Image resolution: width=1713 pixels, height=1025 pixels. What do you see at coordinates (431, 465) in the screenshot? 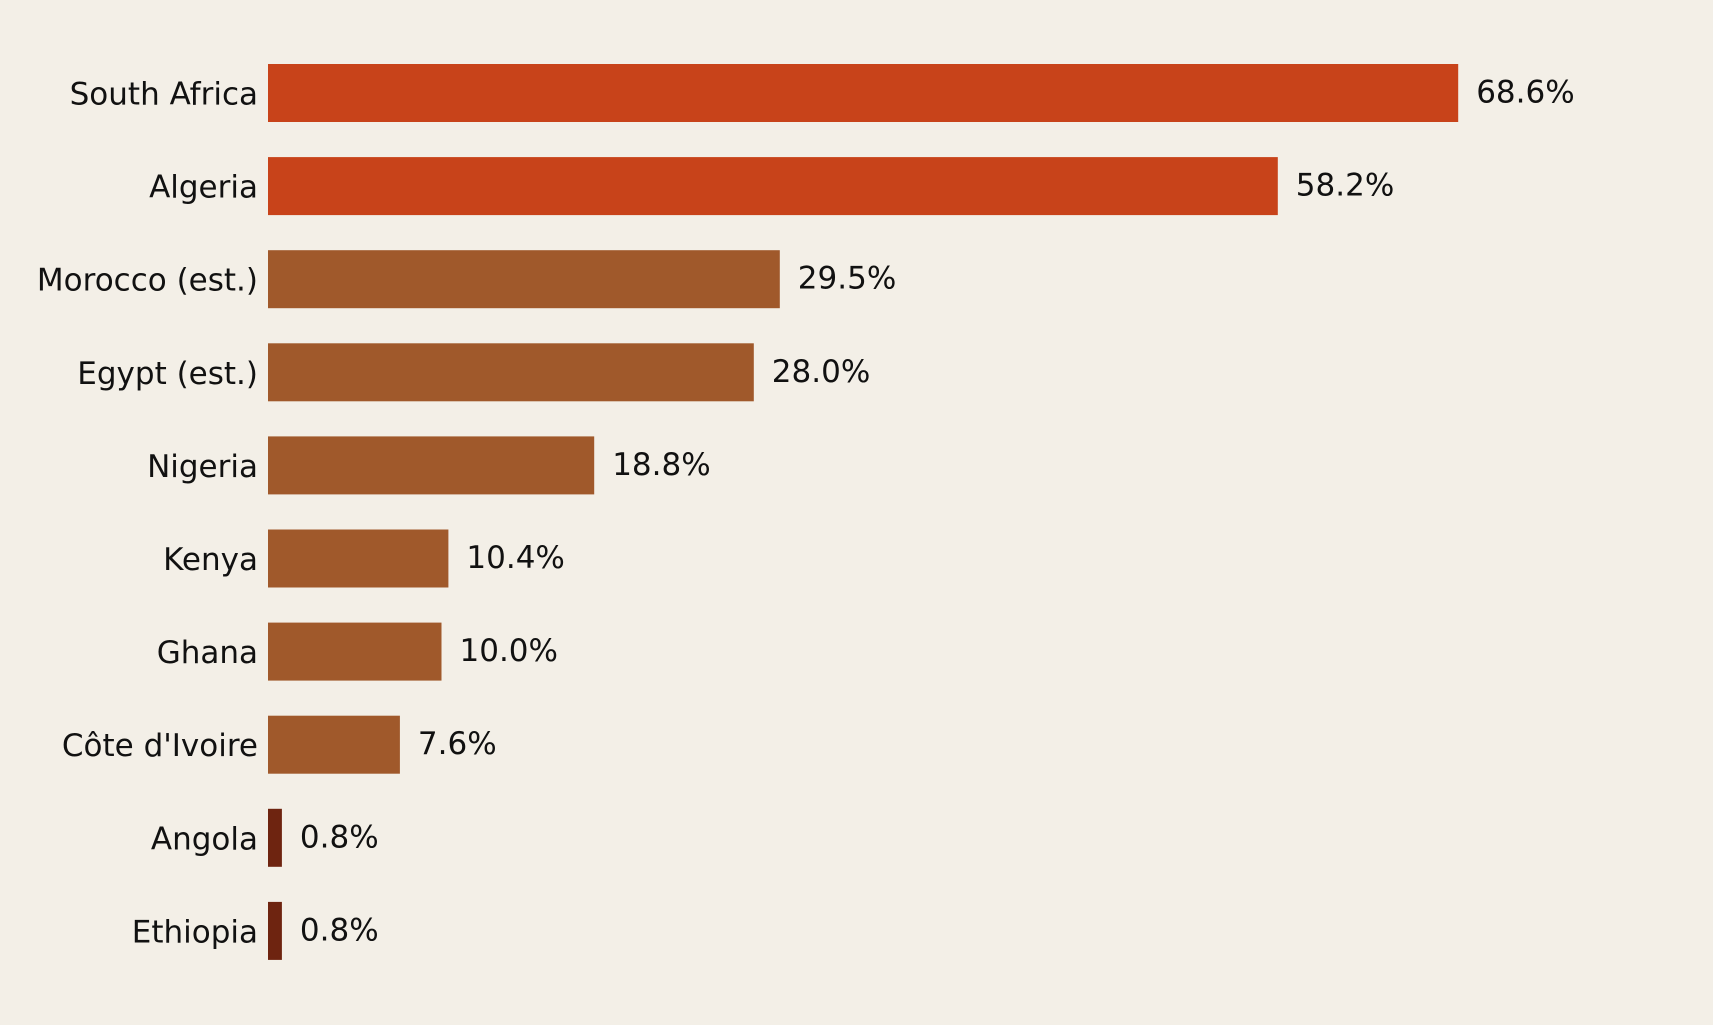
I see `bar-nigeria` at bounding box center [431, 465].